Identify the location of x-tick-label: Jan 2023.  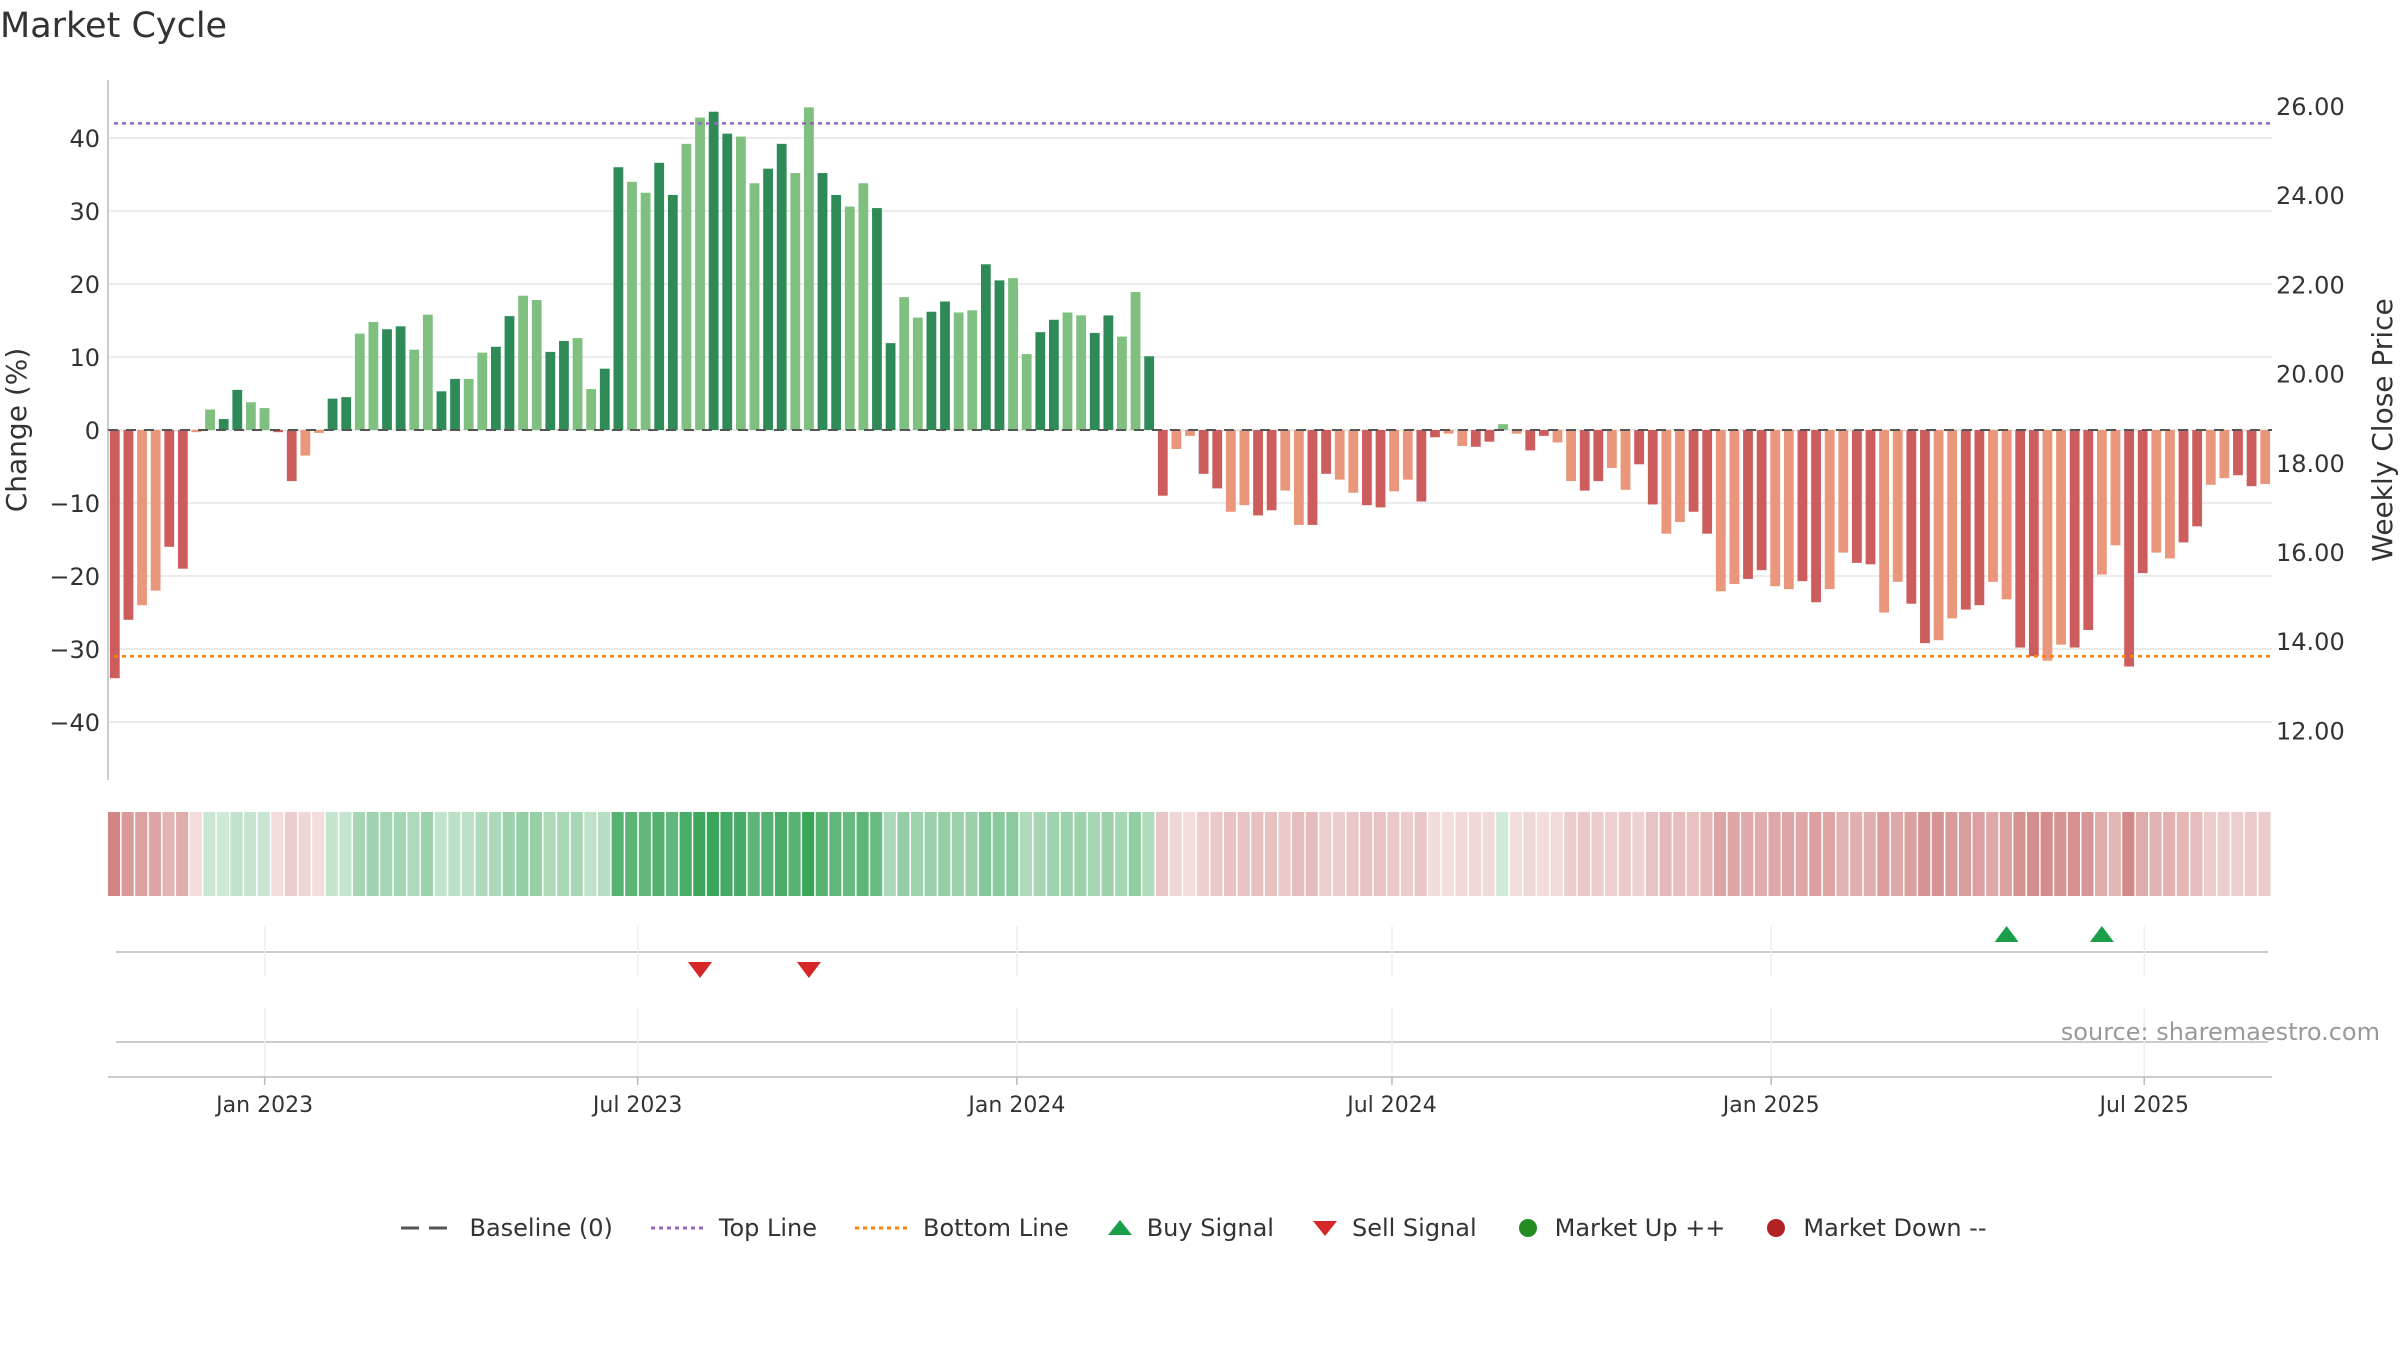
(263, 1105).